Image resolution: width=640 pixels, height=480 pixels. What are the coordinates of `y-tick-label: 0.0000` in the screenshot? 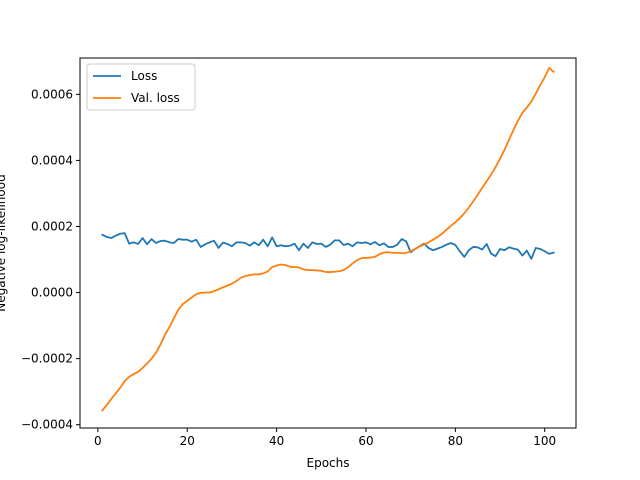 It's located at (52, 293).